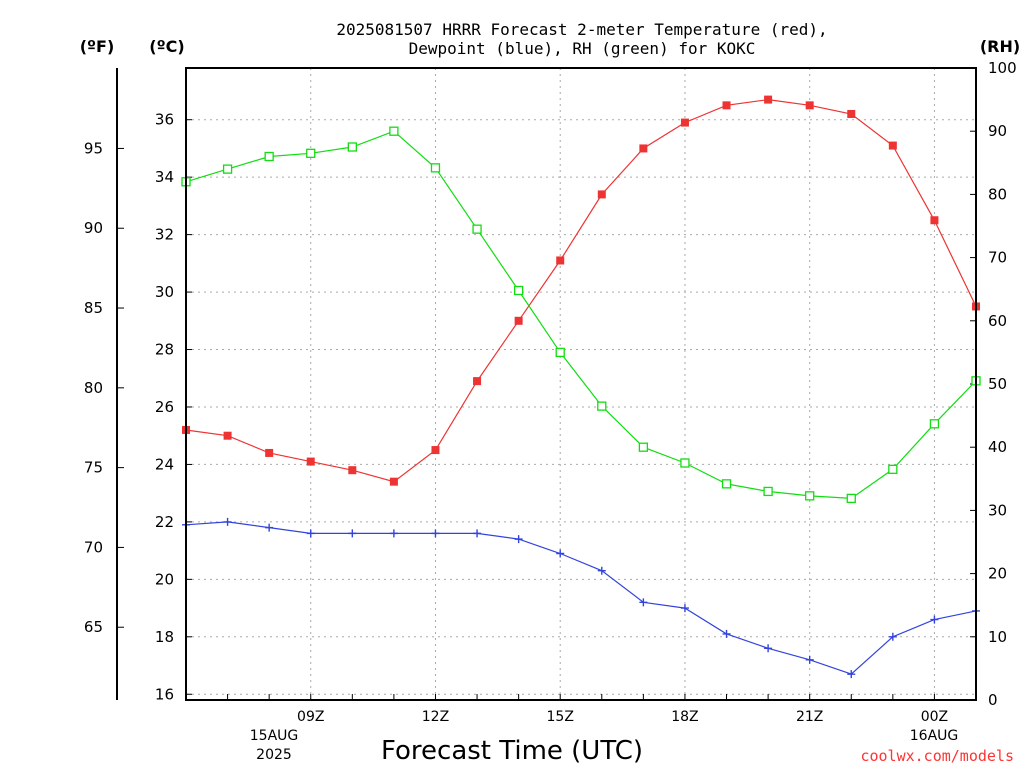 This screenshot has height=768, width=1024. Describe the element at coordinates (997, 510) in the screenshot. I see `rh-tick-label: 30` at that location.